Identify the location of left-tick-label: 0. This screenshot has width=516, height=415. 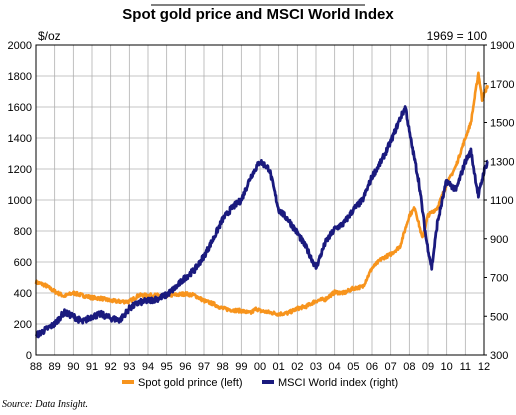
(29, 356).